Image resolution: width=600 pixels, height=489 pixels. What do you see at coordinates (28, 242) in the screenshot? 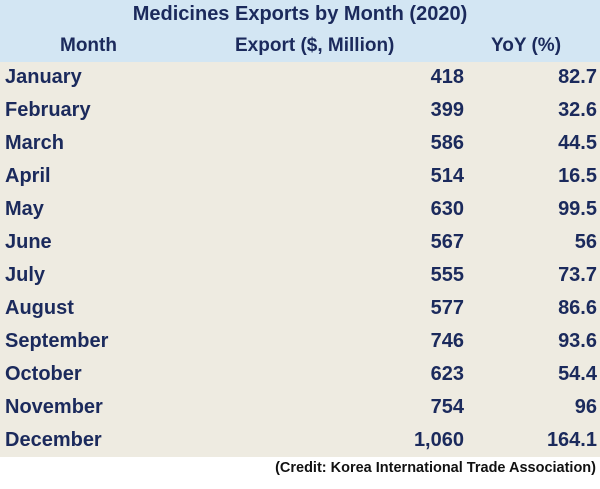
I see `month-cell: June` at bounding box center [28, 242].